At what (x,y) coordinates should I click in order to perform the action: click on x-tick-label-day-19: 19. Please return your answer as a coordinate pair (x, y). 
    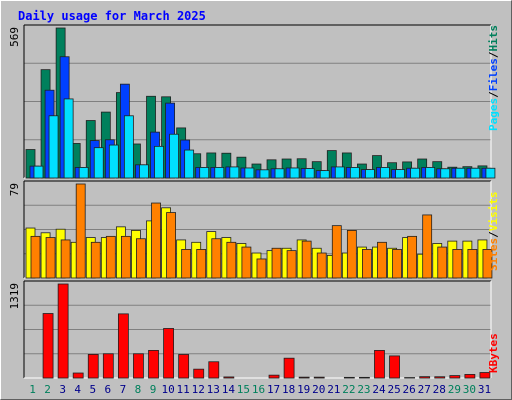
    Looking at the image, I should click on (303, 389).